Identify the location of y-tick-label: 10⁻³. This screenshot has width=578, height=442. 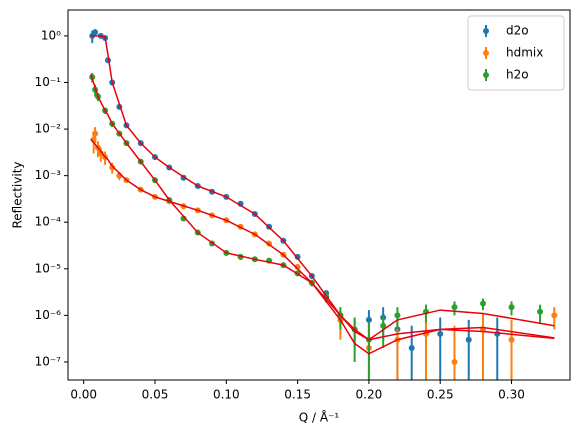
(48, 175).